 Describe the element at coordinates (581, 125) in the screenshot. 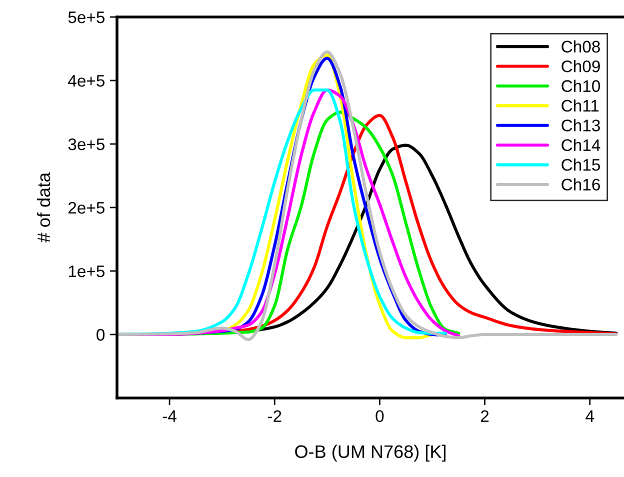

I see `legend-label: Ch13` at that location.